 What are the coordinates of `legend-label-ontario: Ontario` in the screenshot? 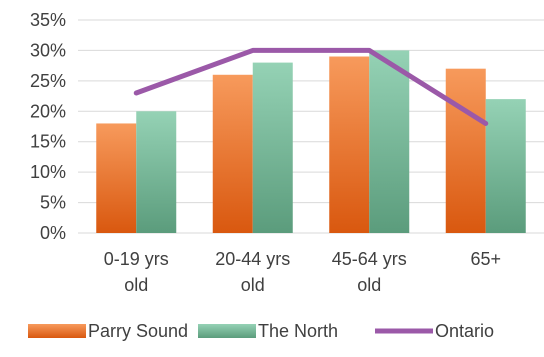 It's located at (464, 331).